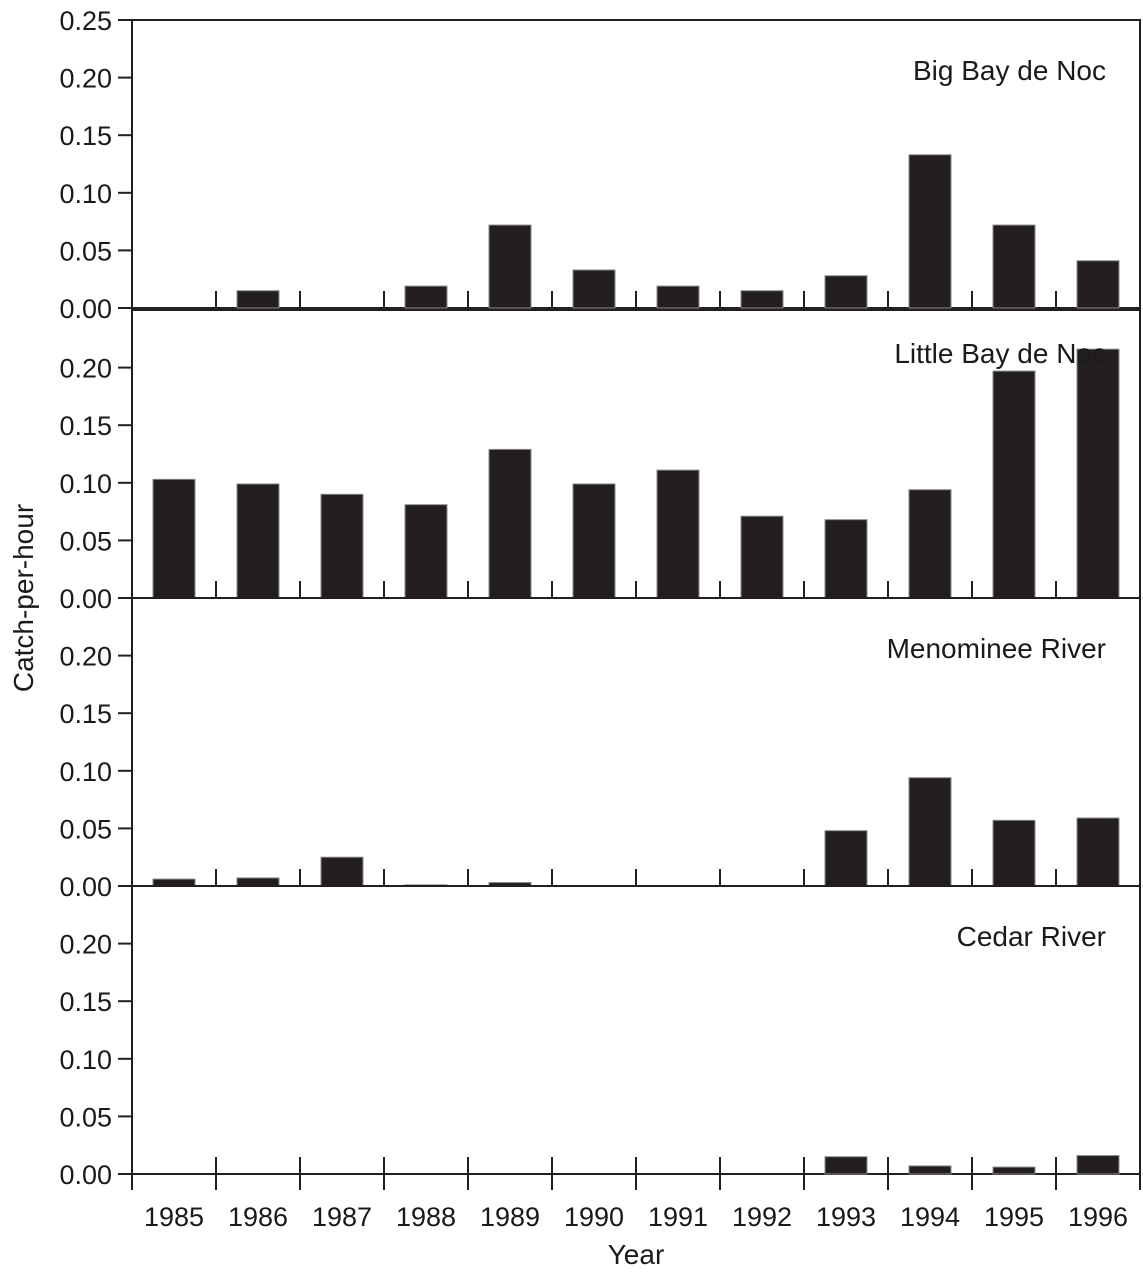 This screenshot has width=1143, height=1279. Describe the element at coordinates (342, 1217) in the screenshot. I see `x-tick-label: 1987` at that location.